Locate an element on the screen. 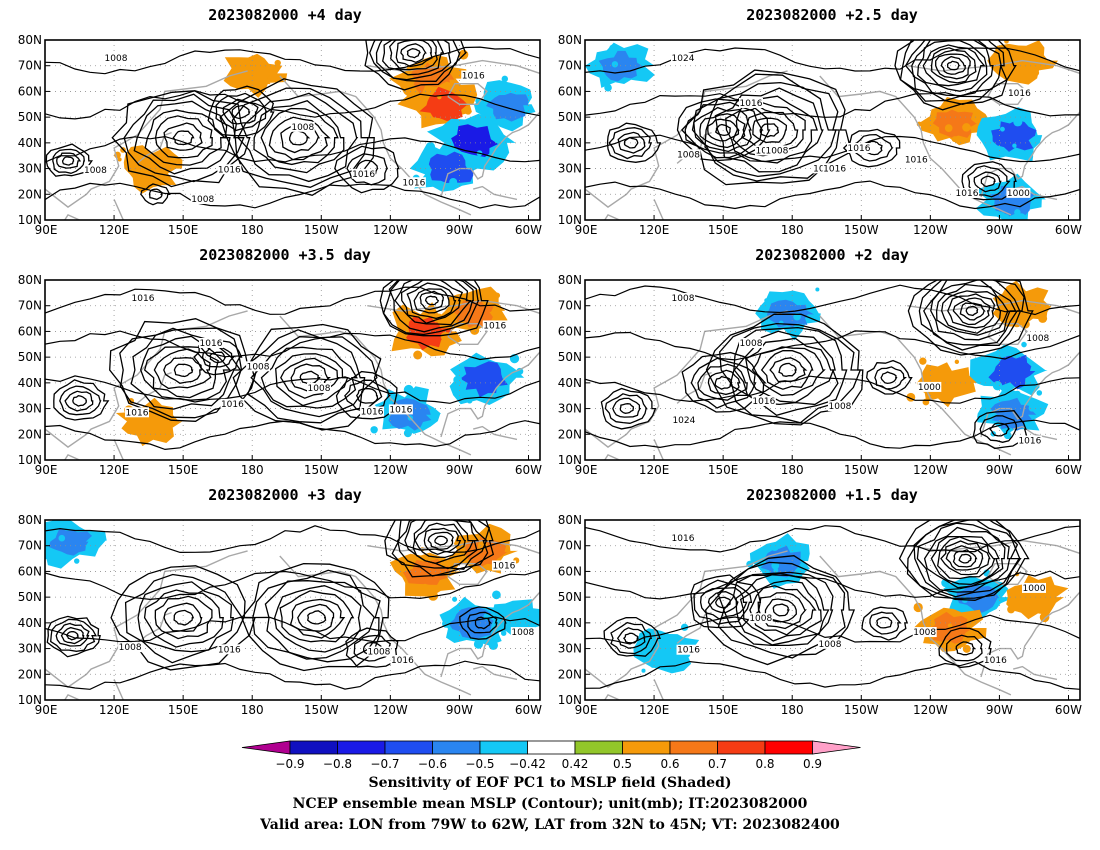  lon-tick-label: 90E is located at coordinates (586, 710).